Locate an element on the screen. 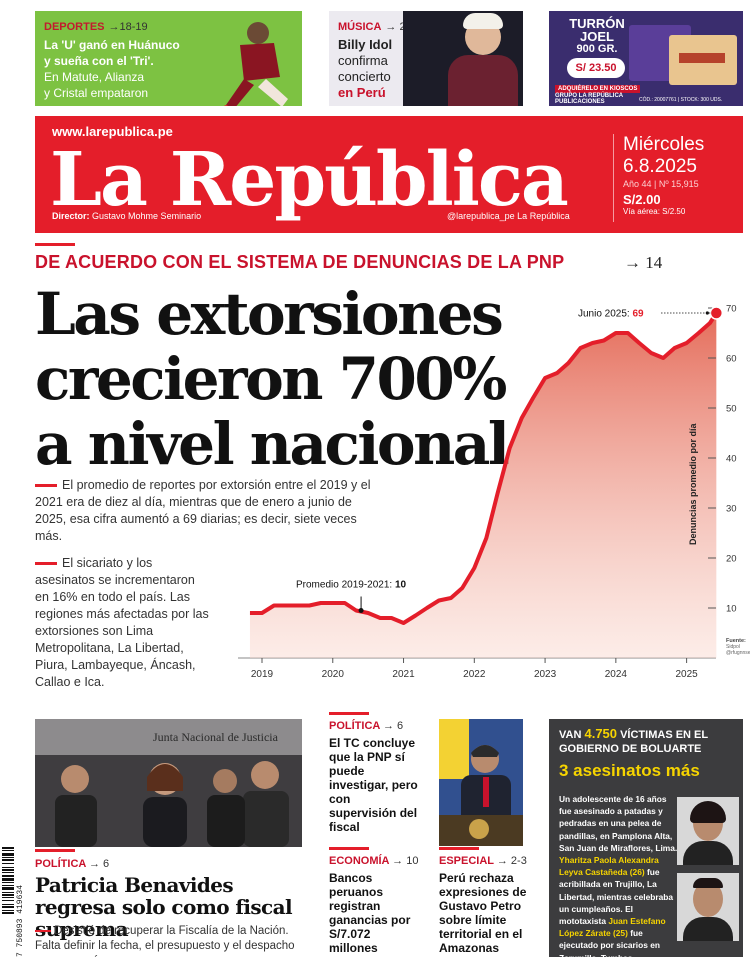 Image resolution: width=750 pixels, height=957 pixels. teaser-section: DEPORTES →18-19 is located at coordinates (96, 27).